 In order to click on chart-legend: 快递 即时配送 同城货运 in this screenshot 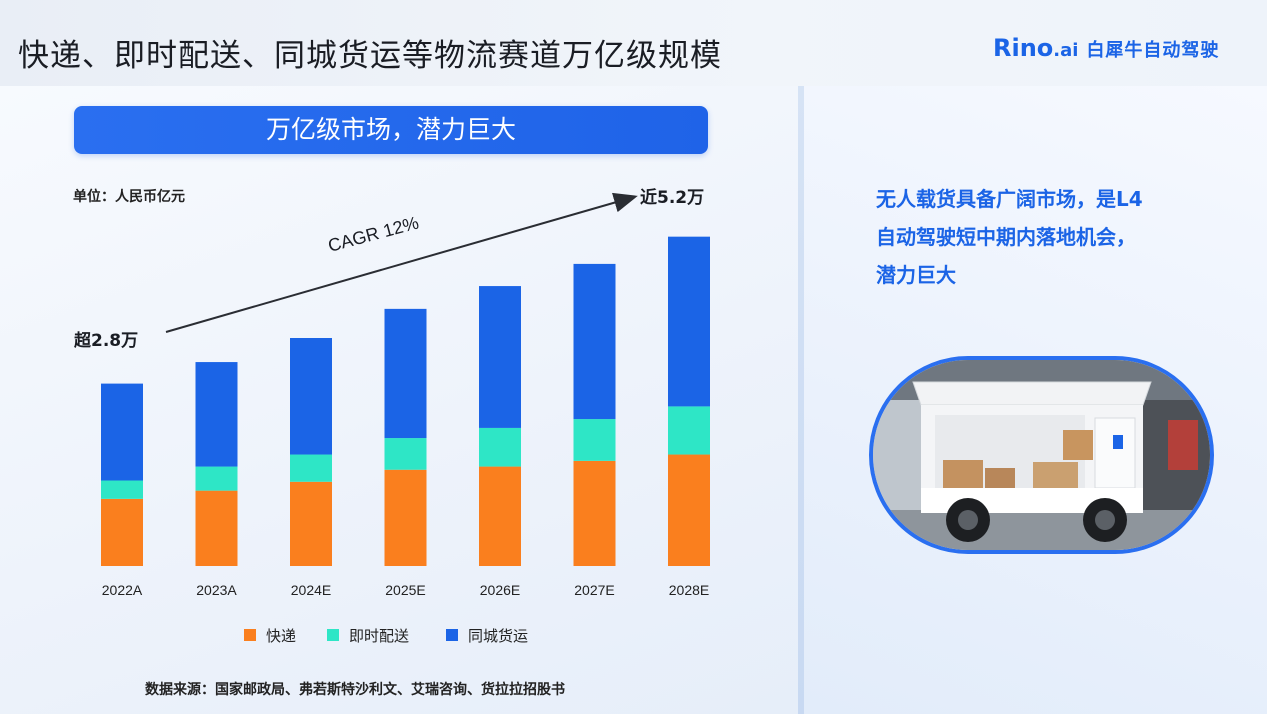, I will do `click(386, 636)`.